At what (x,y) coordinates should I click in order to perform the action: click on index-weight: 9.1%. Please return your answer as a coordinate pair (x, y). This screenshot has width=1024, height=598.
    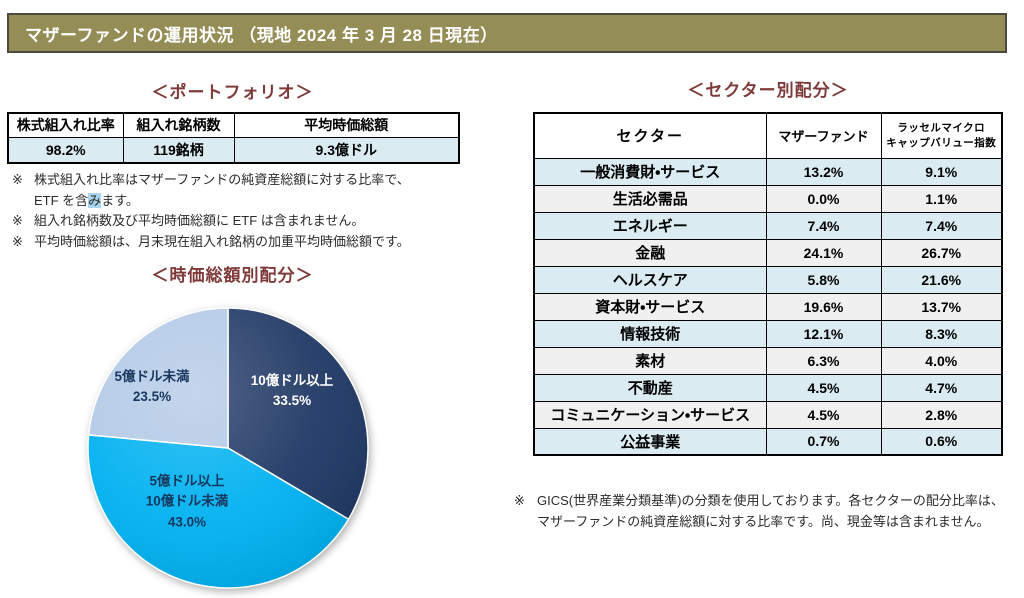
    Looking at the image, I should click on (941, 171).